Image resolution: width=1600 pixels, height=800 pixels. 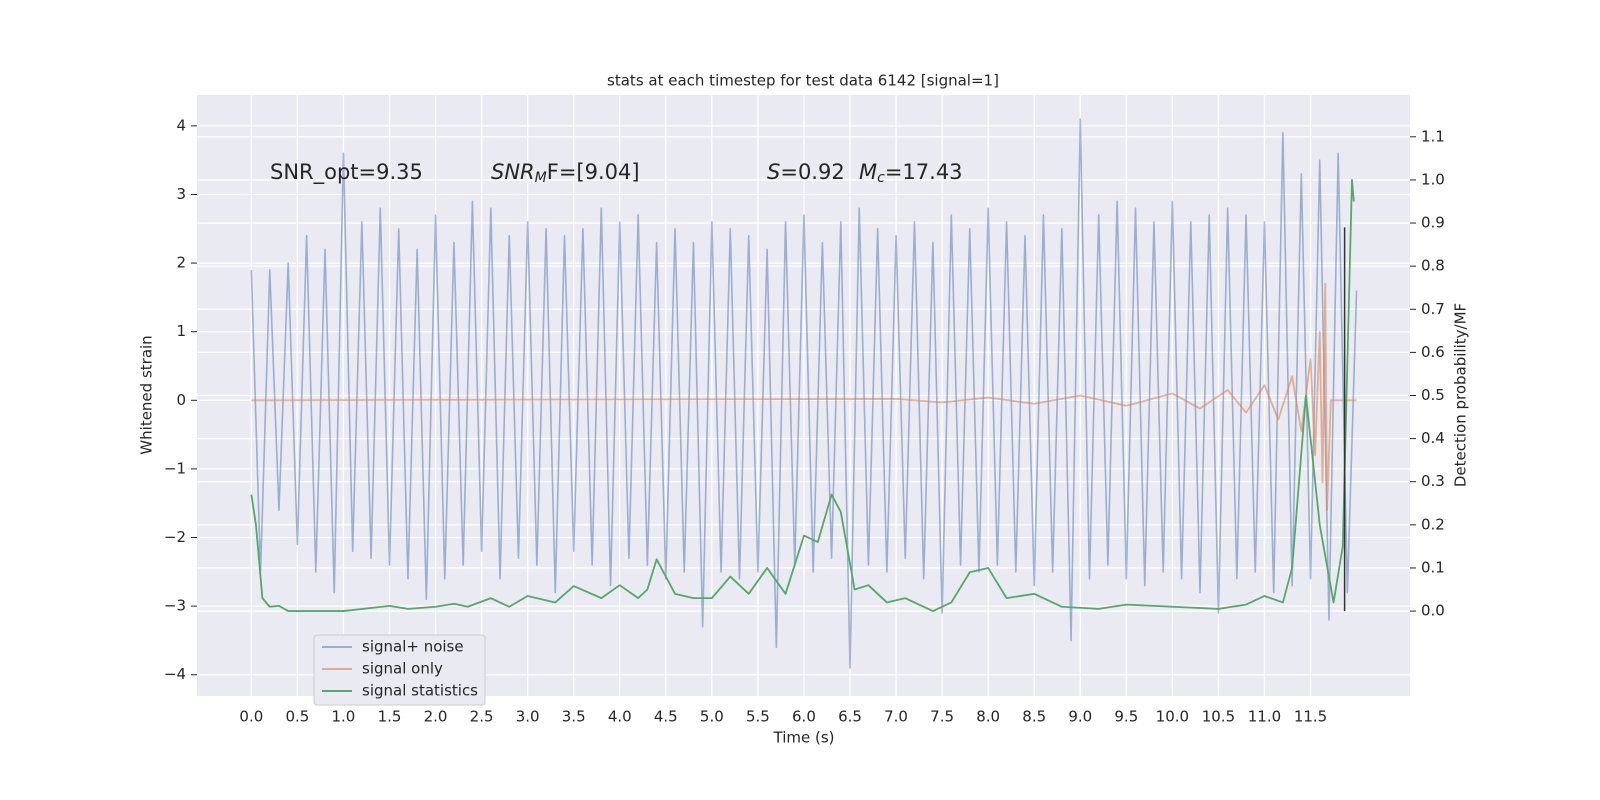 What do you see at coordinates (175, 674) in the screenshot?
I see `y-tick-label: −4` at bounding box center [175, 674].